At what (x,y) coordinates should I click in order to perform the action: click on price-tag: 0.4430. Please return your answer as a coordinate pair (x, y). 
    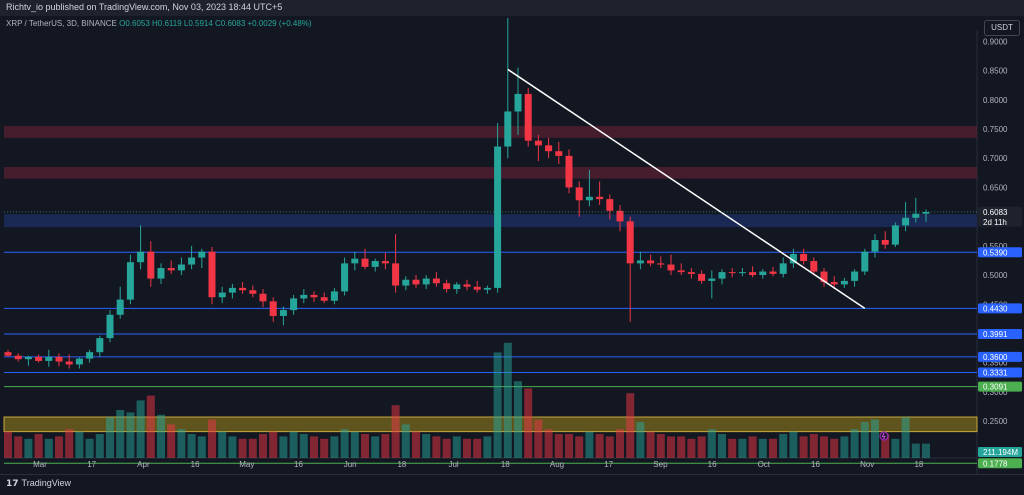
    Looking at the image, I should click on (1000, 308).